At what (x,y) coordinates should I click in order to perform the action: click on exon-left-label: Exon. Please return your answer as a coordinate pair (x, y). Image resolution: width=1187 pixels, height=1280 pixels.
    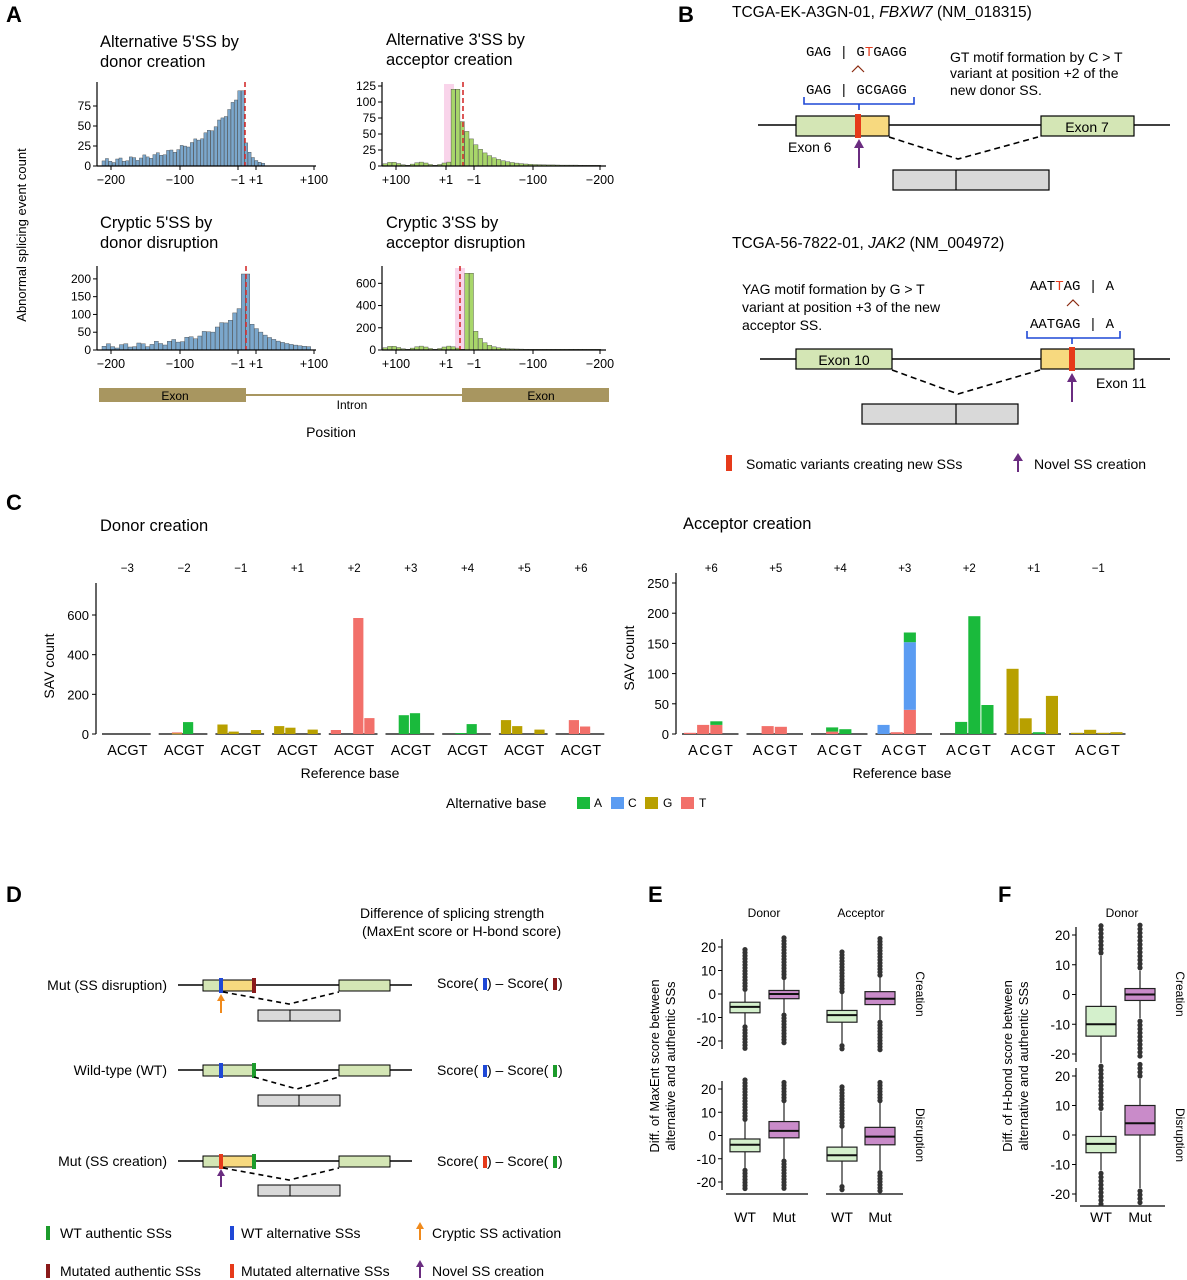
    Looking at the image, I should click on (174, 396).